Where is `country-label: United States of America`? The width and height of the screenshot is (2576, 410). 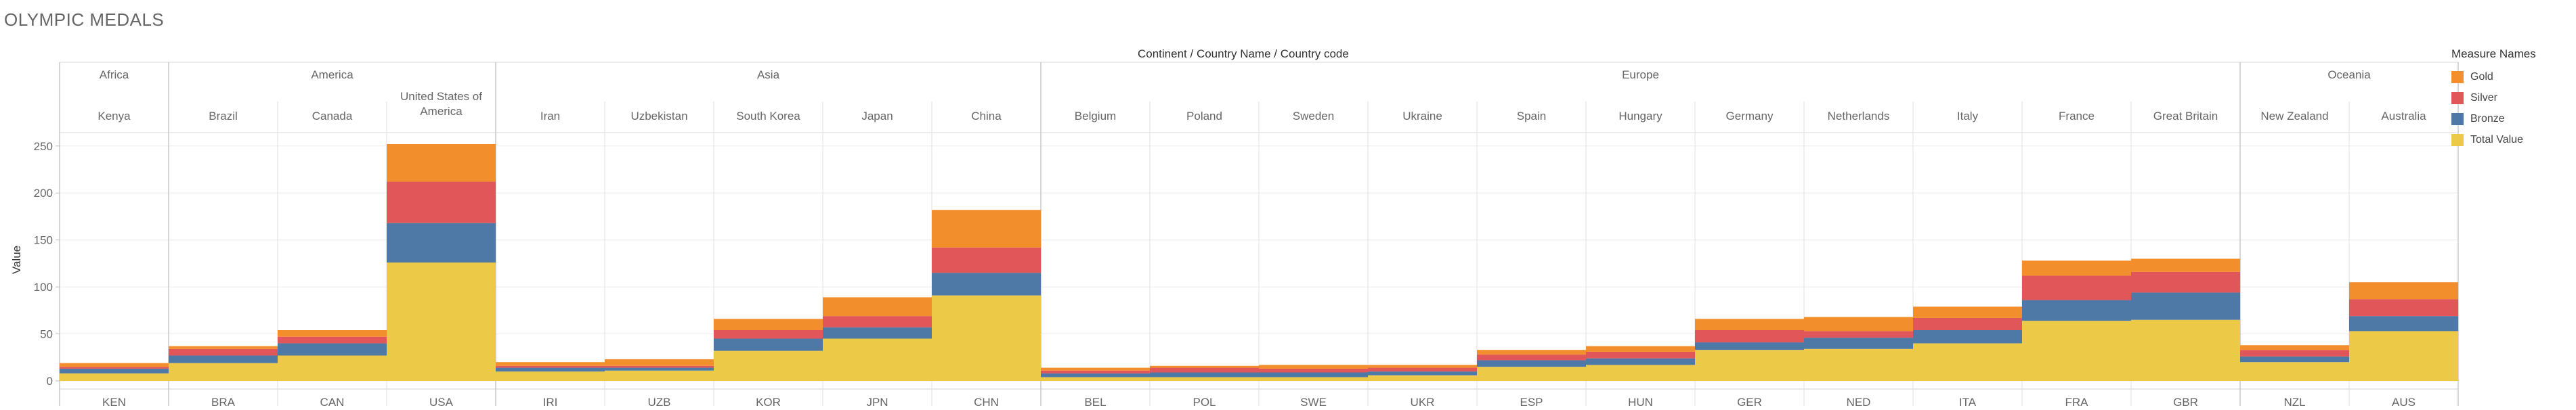 country-label: United States of America is located at coordinates (441, 104).